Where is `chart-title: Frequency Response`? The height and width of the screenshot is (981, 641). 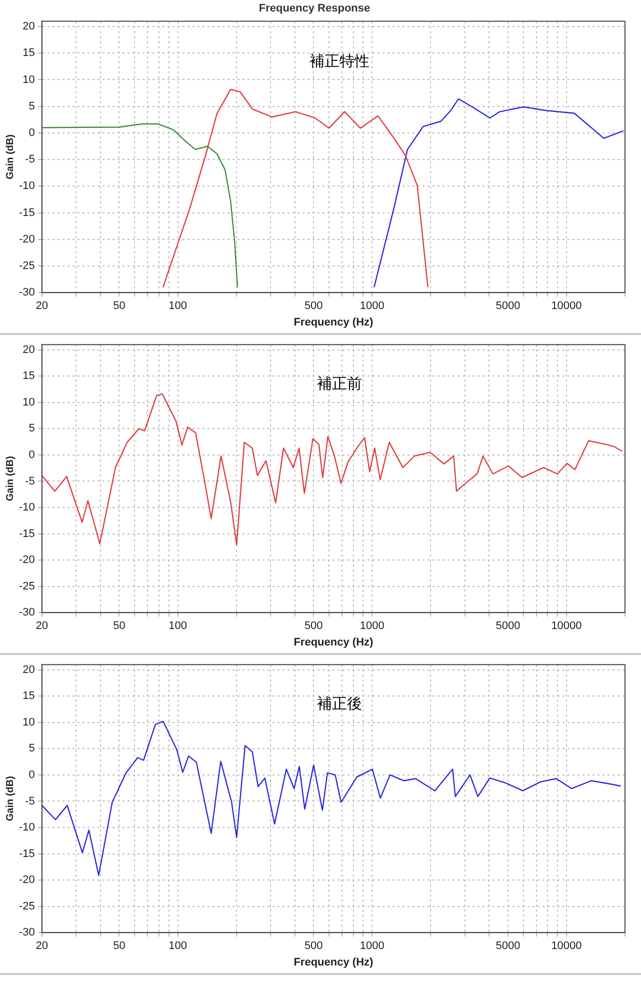 chart-title: Frequency Response is located at coordinates (314, 8).